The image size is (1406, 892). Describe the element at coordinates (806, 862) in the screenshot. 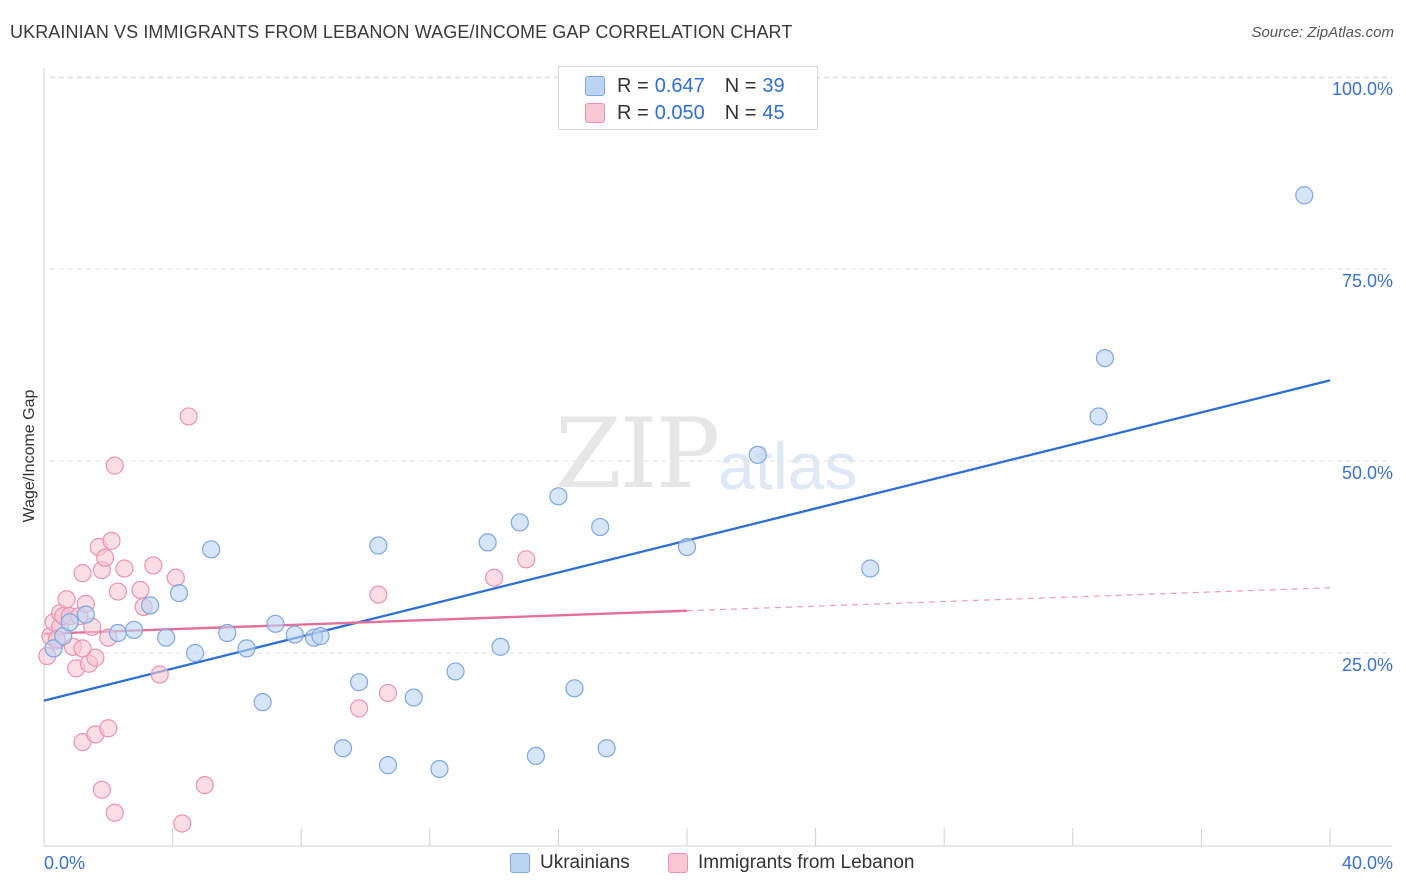

I see `legend-label-lebanon: Immigrants from Lebanon` at that location.